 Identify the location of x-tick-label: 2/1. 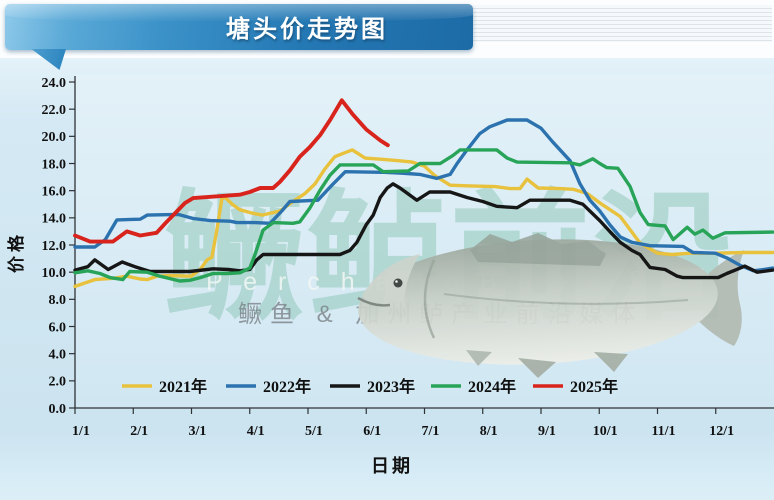
(139, 431).